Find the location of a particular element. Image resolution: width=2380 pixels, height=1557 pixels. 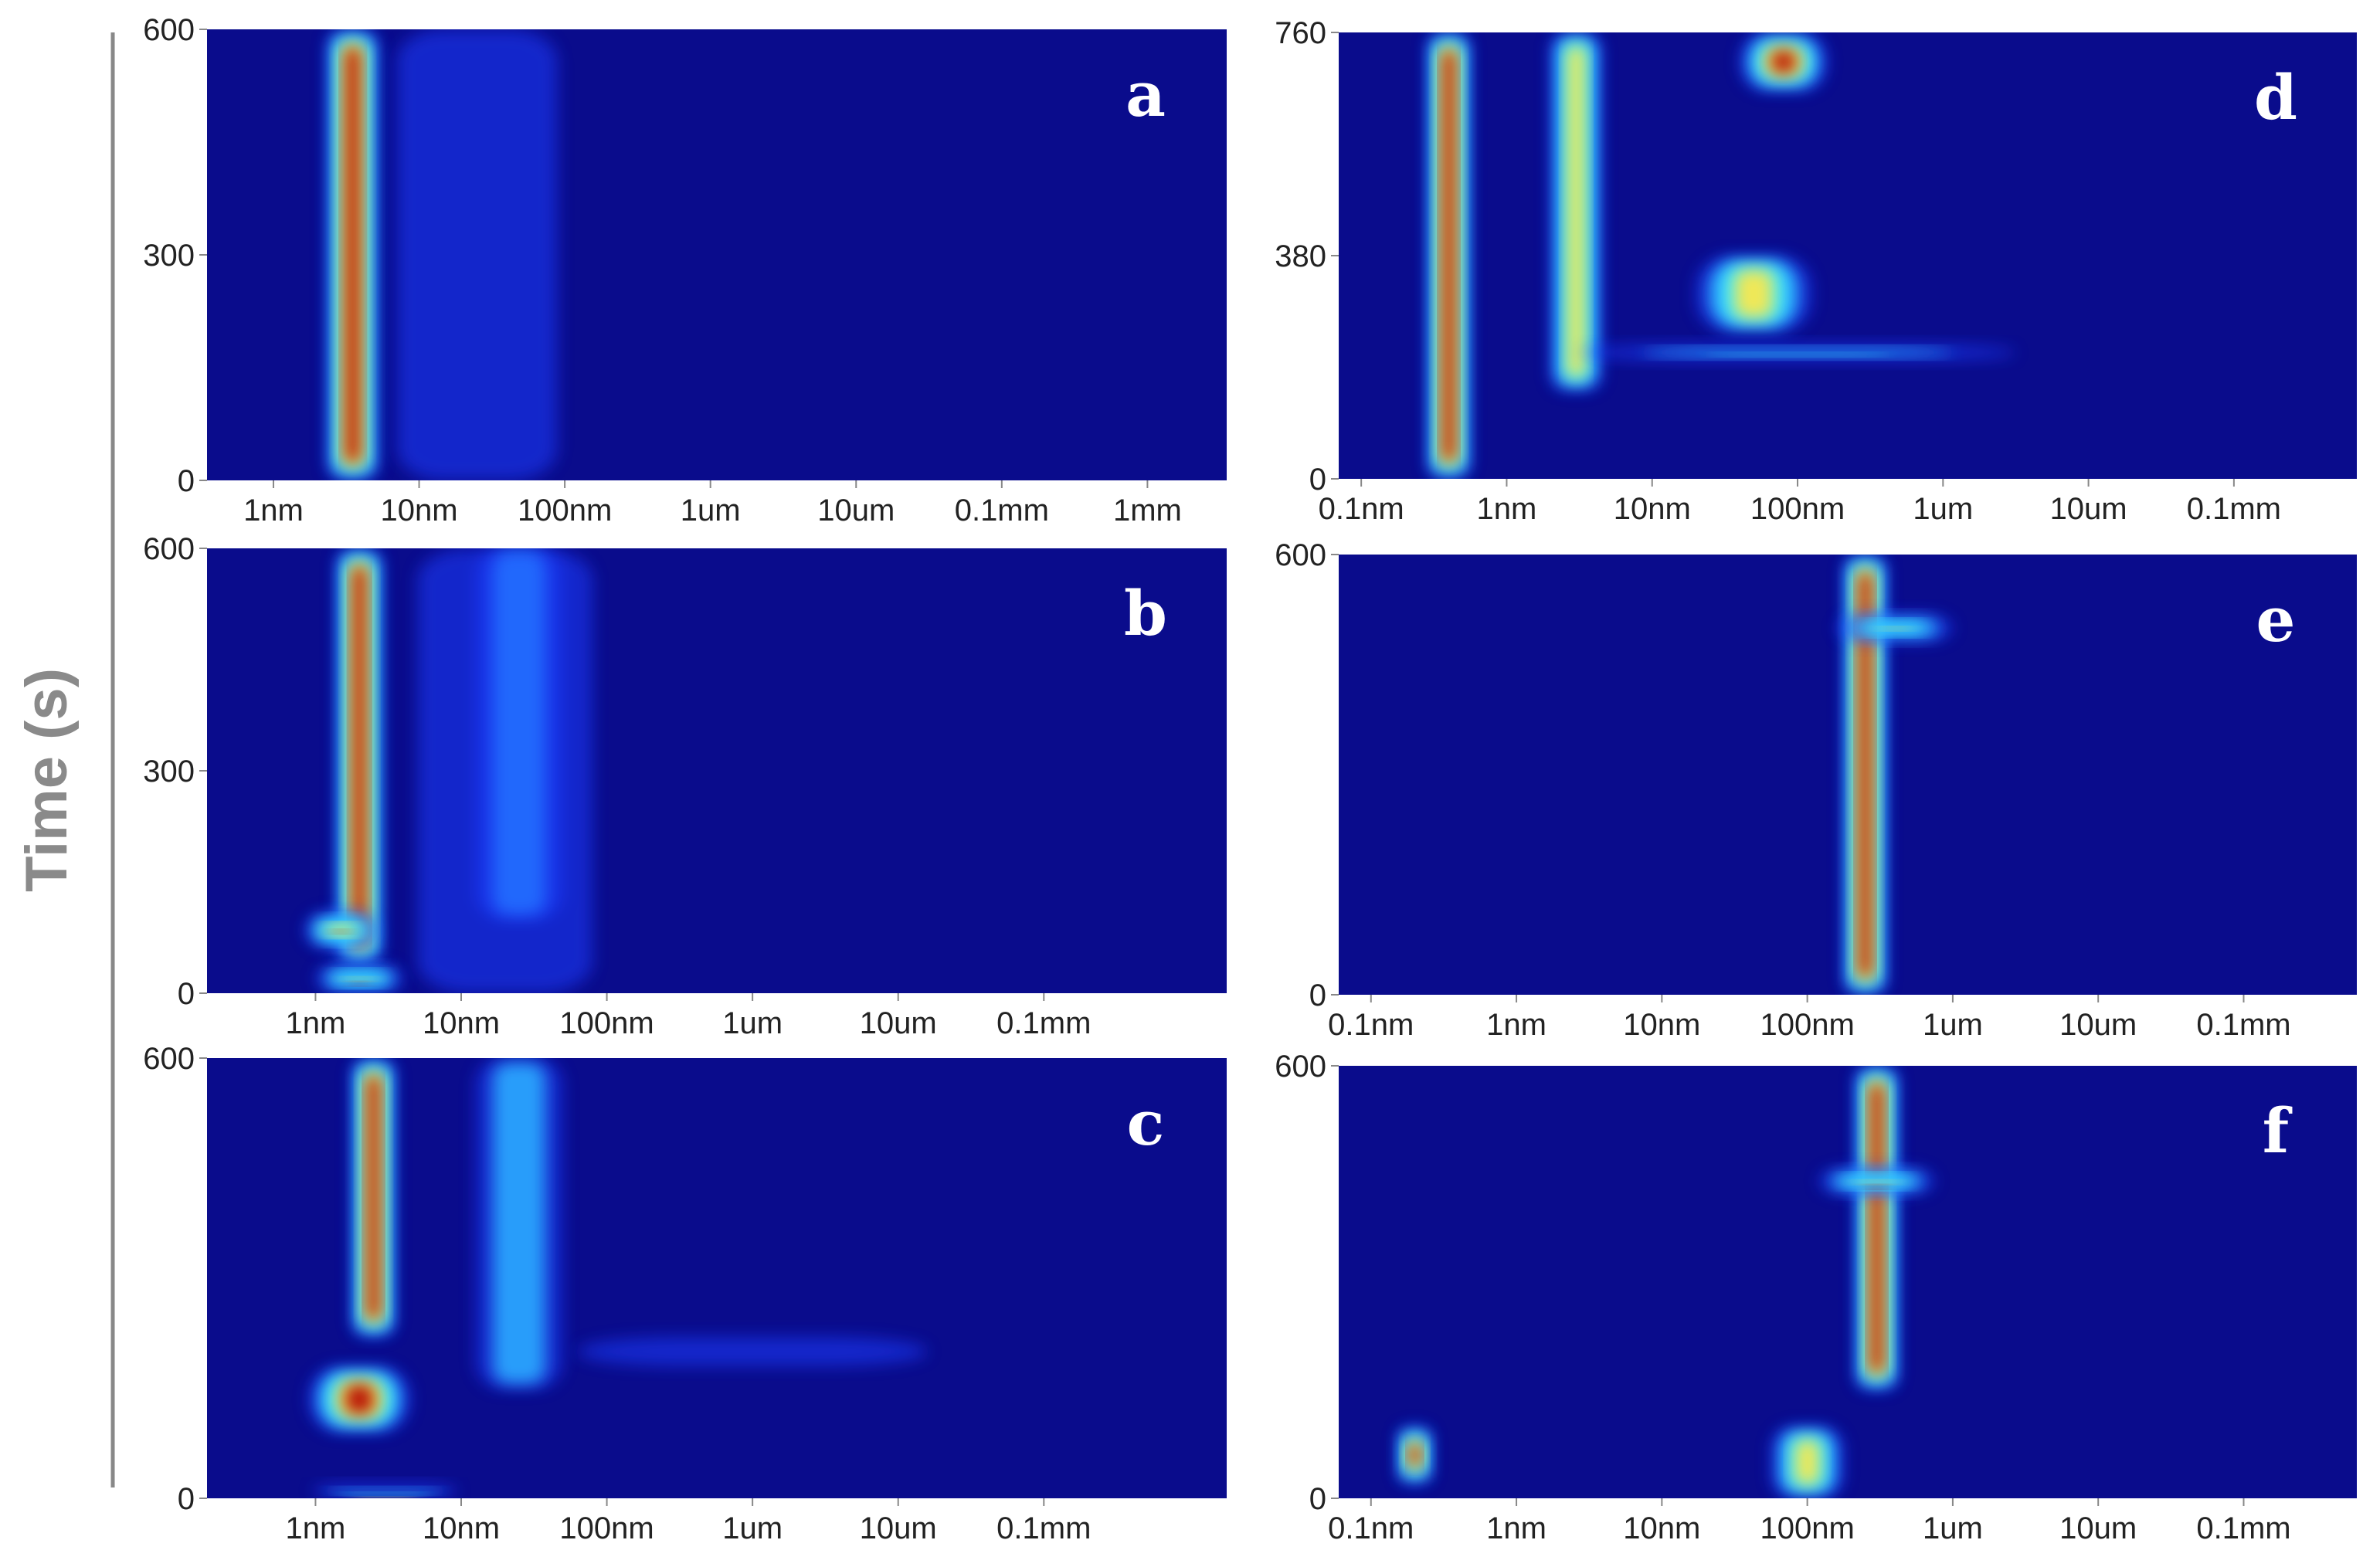

x-tick-label-e-2: 10nm is located at coordinates (1661, 1025).